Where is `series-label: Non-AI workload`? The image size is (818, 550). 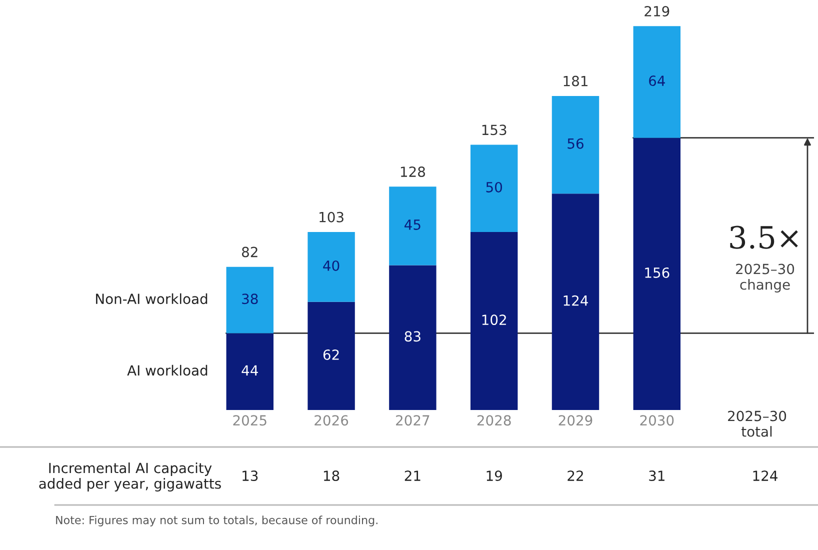 series-label: Non-AI workload is located at coordinates (152, 298).